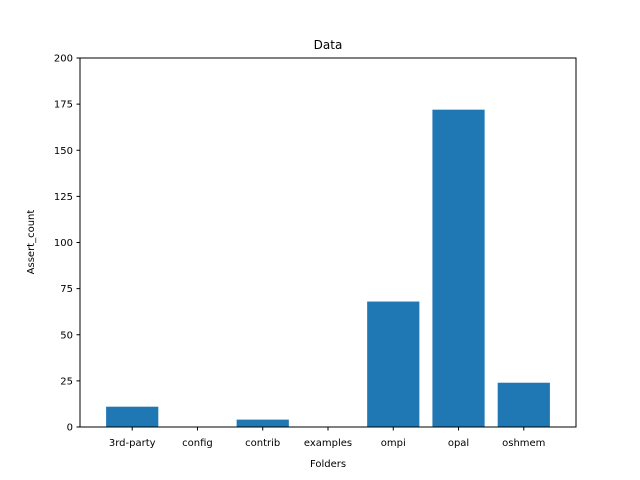  I want to click on x-tick-label: oshmem, so click(523, 443).